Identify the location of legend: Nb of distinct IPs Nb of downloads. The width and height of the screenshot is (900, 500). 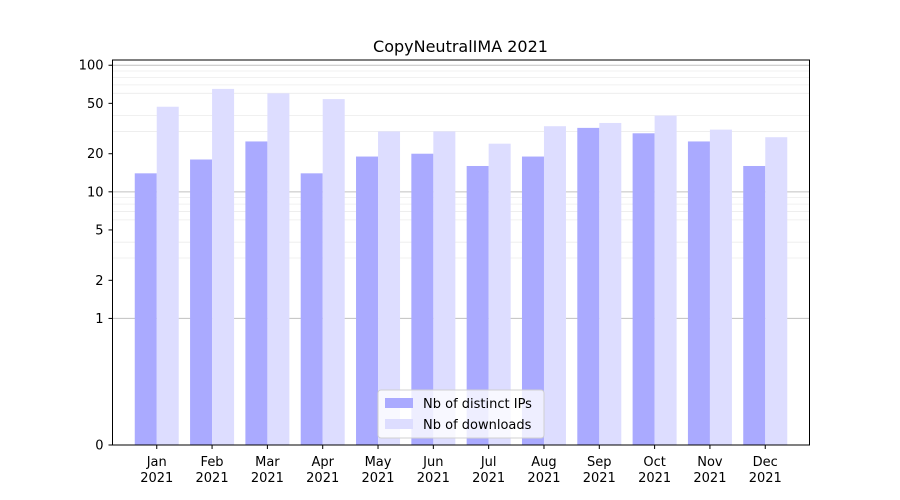
(461, 414).